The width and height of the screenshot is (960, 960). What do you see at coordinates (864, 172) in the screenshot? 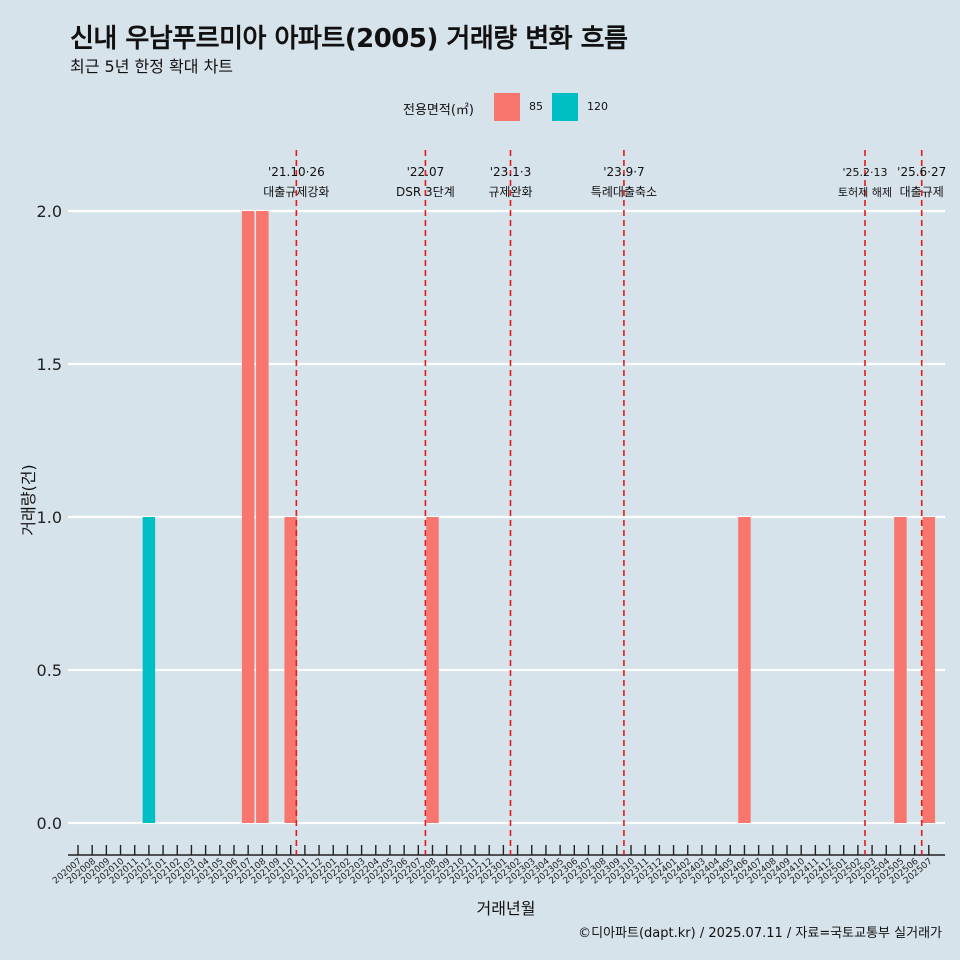
I see `event-date-label: '25.2·13` at bounding box center [864, 172].